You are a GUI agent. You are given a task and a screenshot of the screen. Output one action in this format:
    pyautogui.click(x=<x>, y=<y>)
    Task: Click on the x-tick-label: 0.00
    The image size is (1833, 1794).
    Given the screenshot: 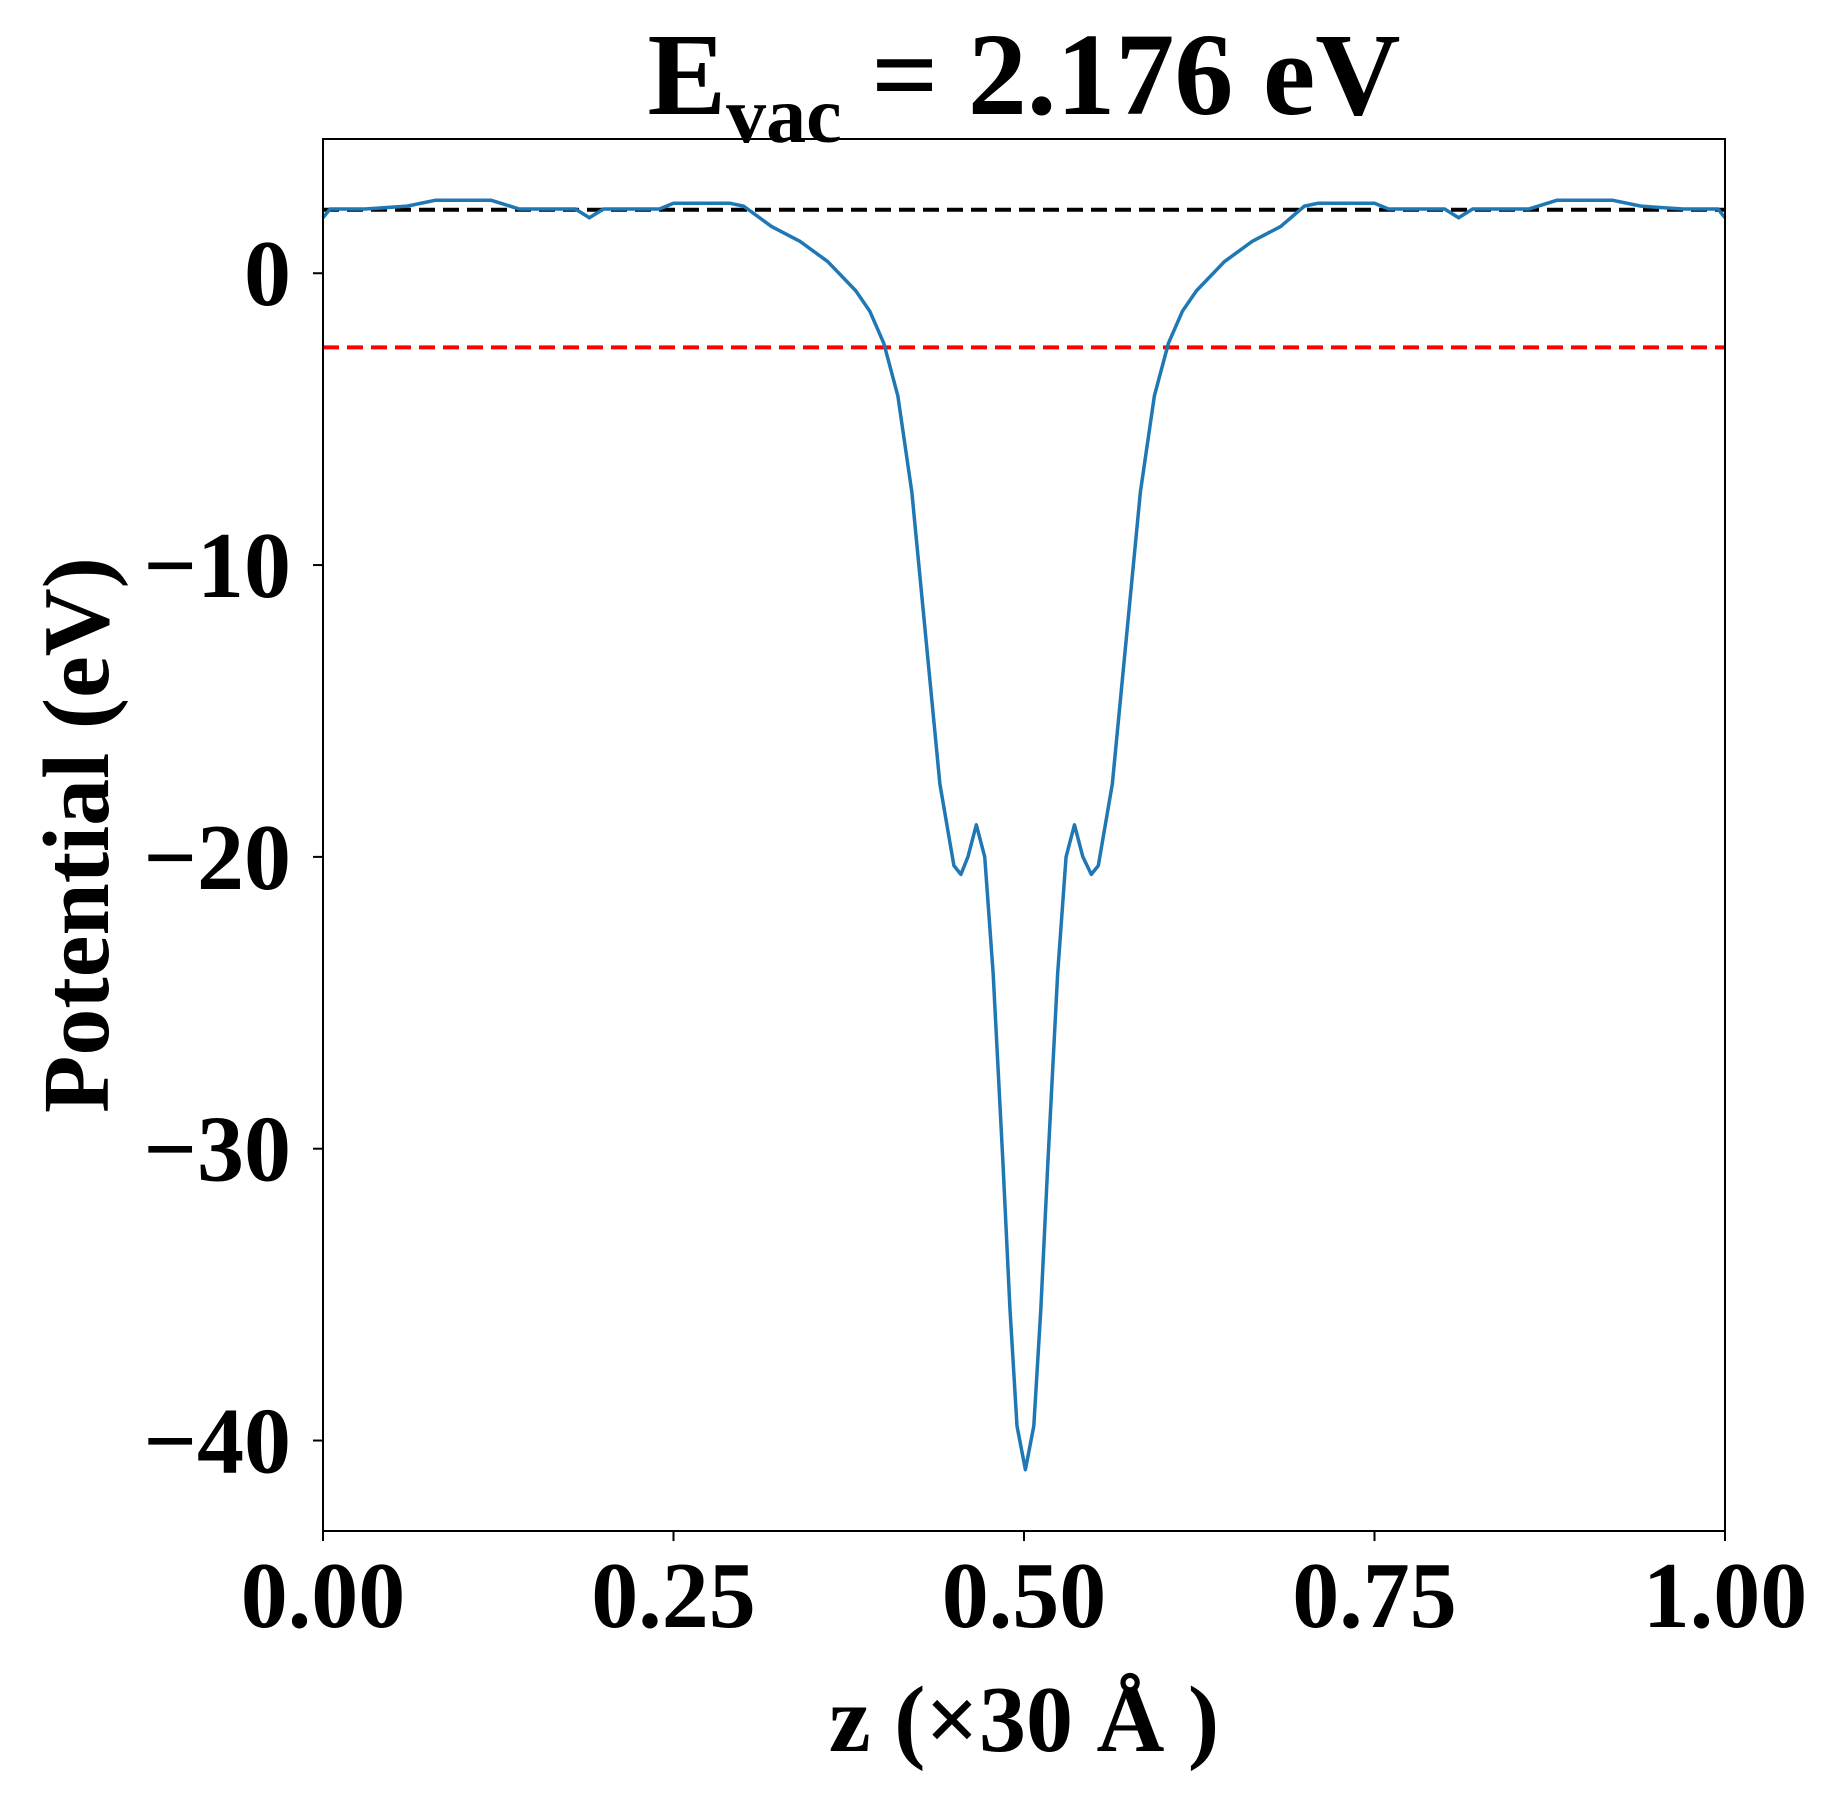 What is the action you would take?
    pyautogui.click(x=323, y=1596)
    